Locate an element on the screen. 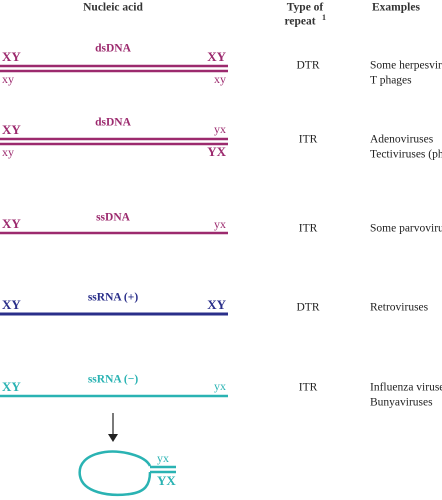 The image size is (442, 500). panhandle-loop is located at coordinates (115, 473).